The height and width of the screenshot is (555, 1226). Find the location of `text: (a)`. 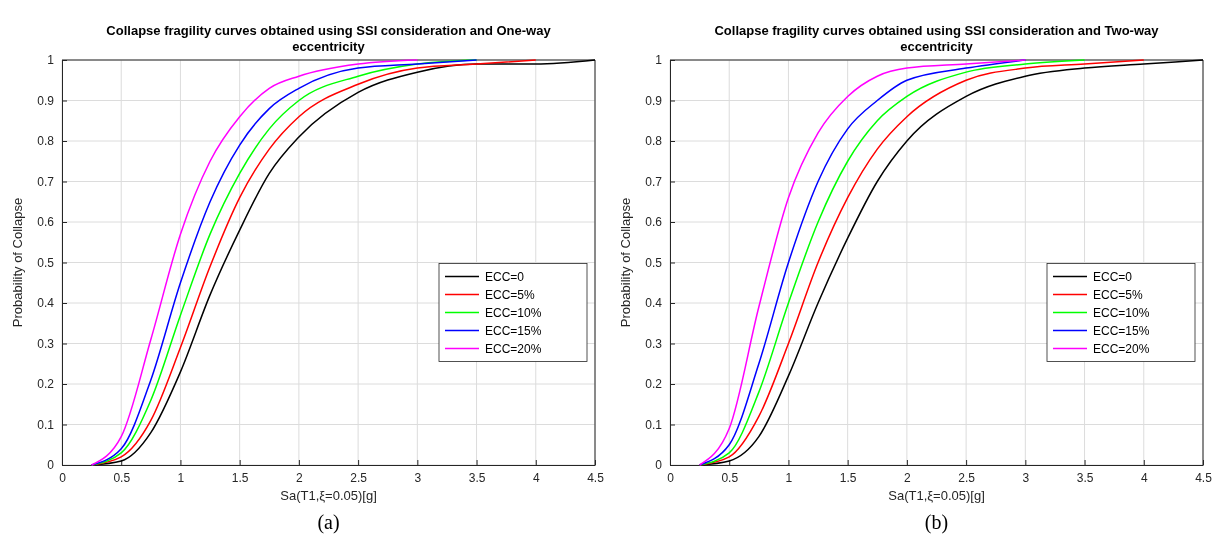

text: (a) is located at coordinates (328, 522).